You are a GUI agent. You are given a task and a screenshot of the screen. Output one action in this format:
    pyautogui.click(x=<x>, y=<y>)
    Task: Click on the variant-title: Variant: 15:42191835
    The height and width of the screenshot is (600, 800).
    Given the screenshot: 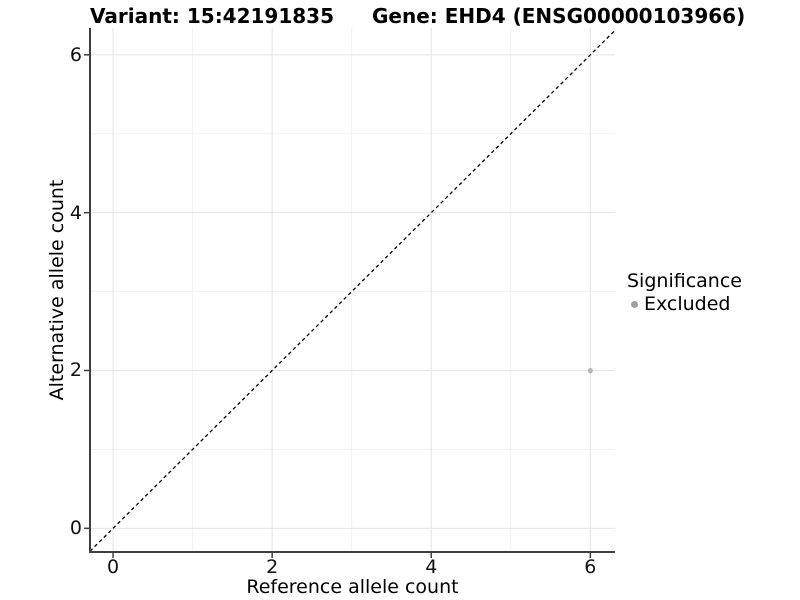 What is the action you would take?
    pyautogui.click(x=212, y=16)
    